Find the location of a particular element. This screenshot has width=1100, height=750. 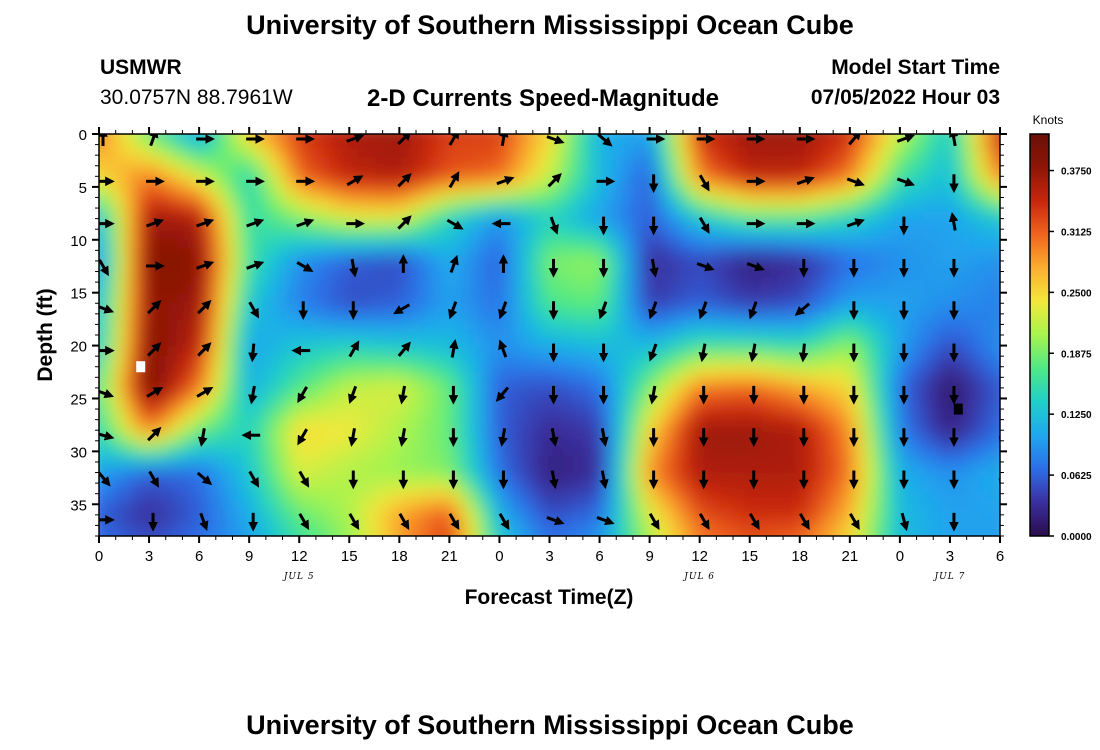

colorbar-gradient is located at coordinates (1039, 335).